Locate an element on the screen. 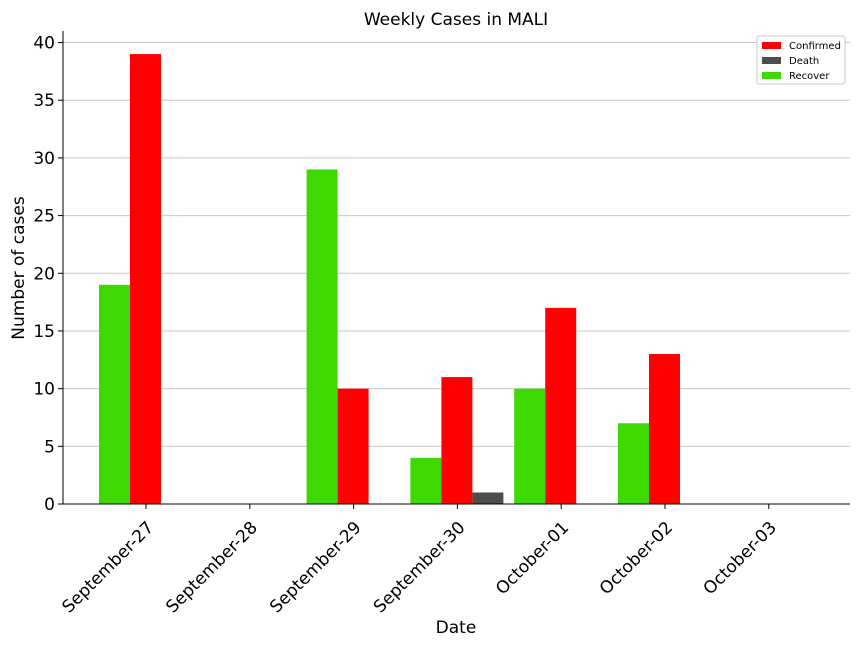 The width and height of the screenshot is (864, 648). legend-label-recover: Recover is located at coordinates (809, 76).